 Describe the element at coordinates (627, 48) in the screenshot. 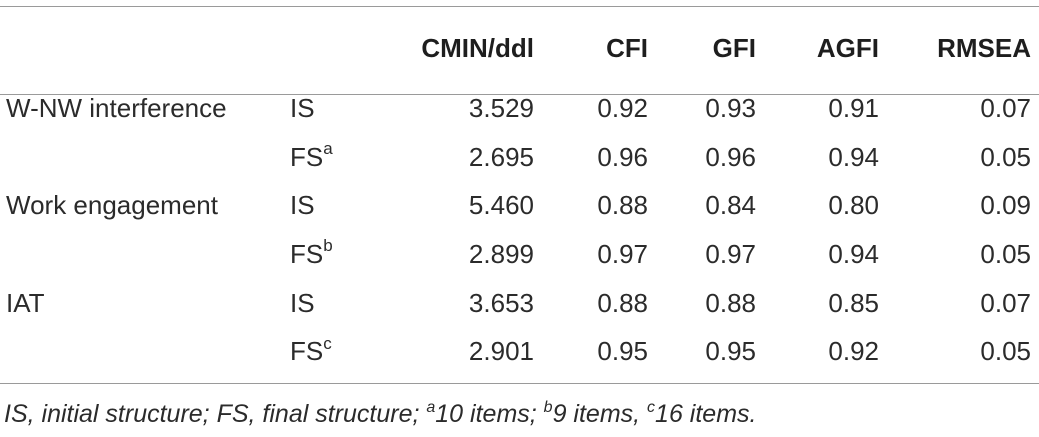

I see `header-cfi: CFI` at that location.